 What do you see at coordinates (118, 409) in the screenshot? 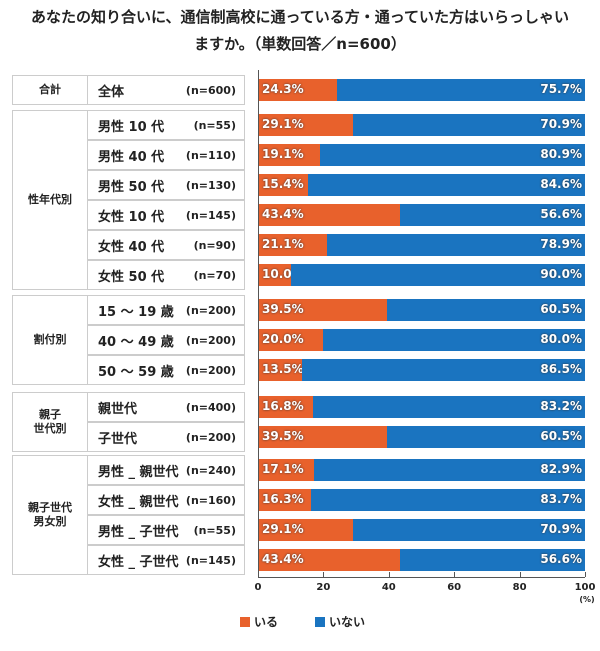
I see `row-name: 親世代` at bounding box center [118, 409].